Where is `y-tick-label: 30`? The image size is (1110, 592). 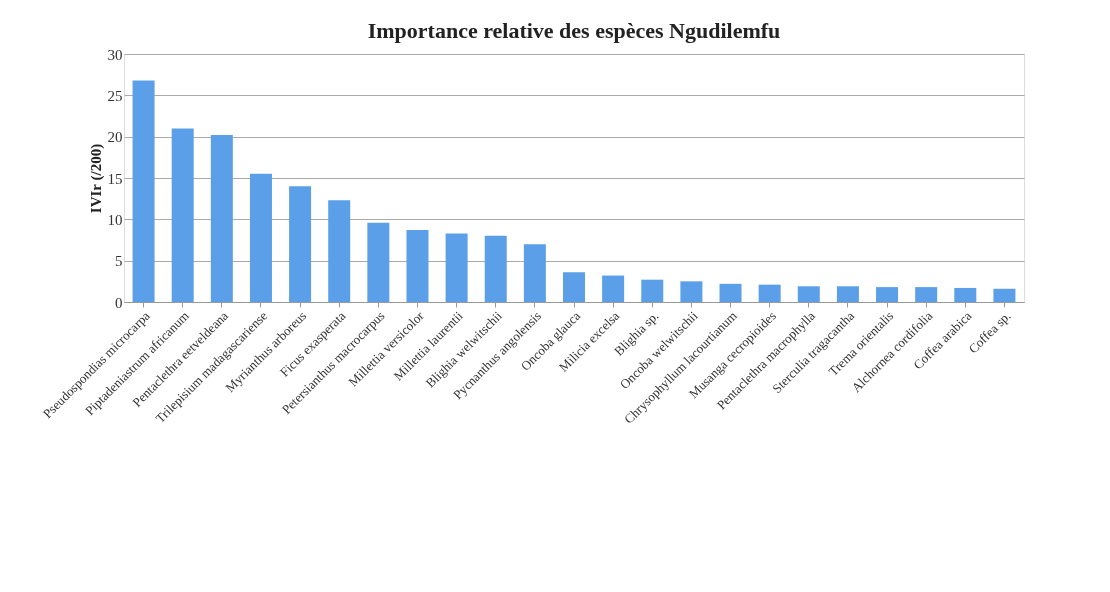
y-tick-label: 30 is located at coordinates (115, 54).